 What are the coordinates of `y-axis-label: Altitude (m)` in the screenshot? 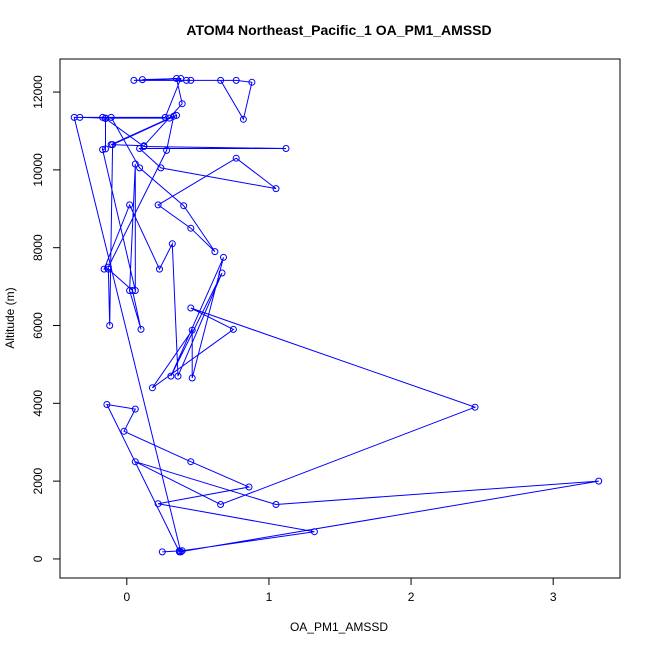 It's located at (10, 317).